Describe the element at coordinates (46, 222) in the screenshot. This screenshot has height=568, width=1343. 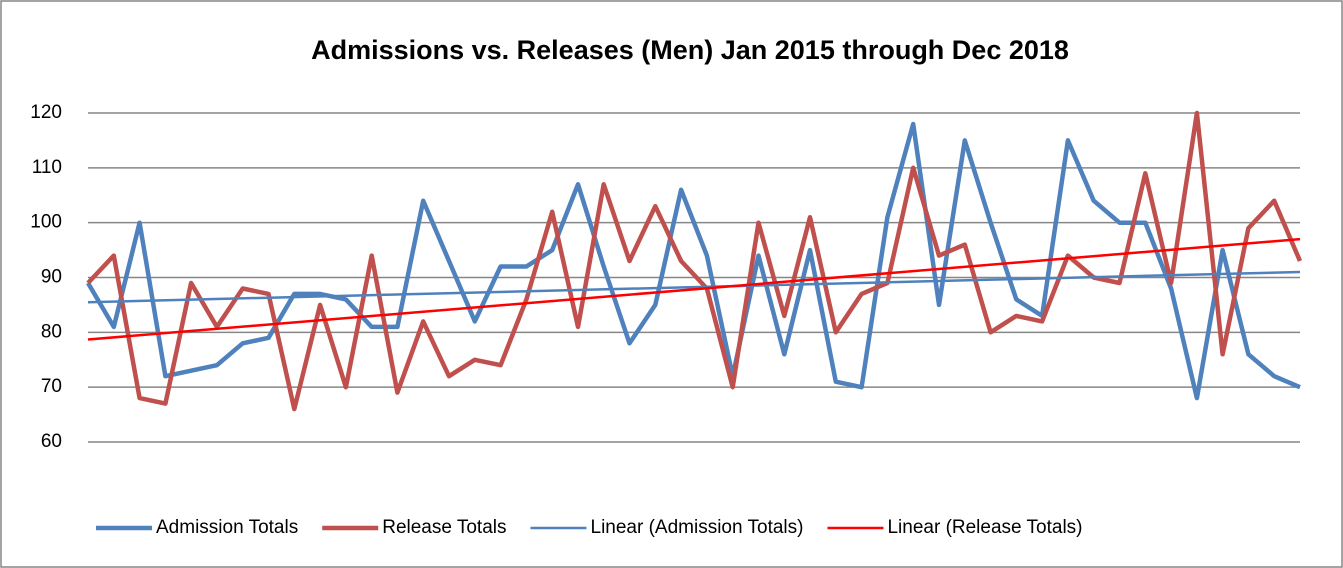
I see `y-tick-label: 100` at that location.